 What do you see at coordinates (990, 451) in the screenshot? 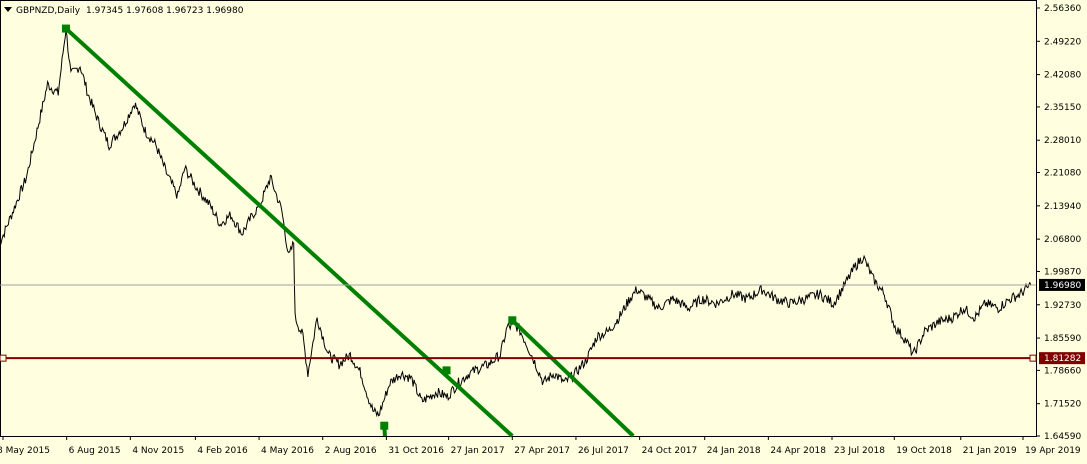
I see `x-tick-label: 21 Jan 2019` at bounding box center [990, 451].